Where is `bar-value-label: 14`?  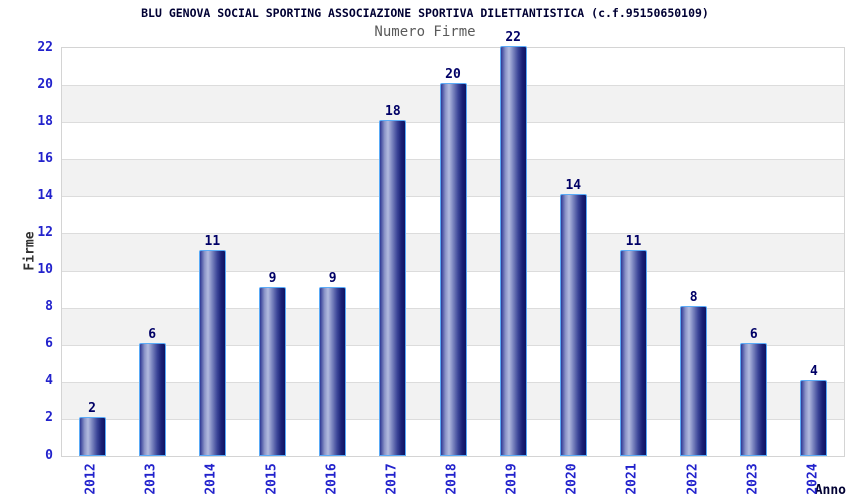 bar-value-label: 14 is located at coordinates (573, 185).